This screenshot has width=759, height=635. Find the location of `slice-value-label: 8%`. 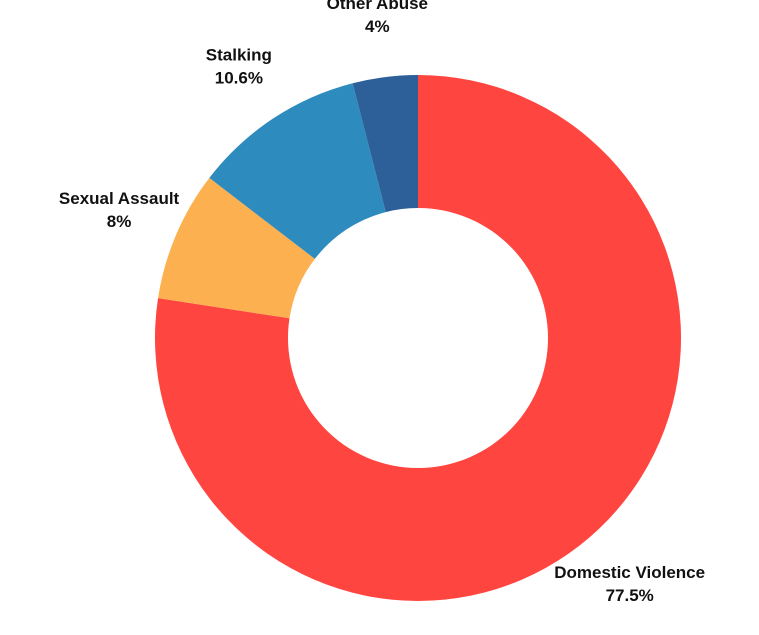

slice-value-label: 8% is located at coordinates (119, 221).